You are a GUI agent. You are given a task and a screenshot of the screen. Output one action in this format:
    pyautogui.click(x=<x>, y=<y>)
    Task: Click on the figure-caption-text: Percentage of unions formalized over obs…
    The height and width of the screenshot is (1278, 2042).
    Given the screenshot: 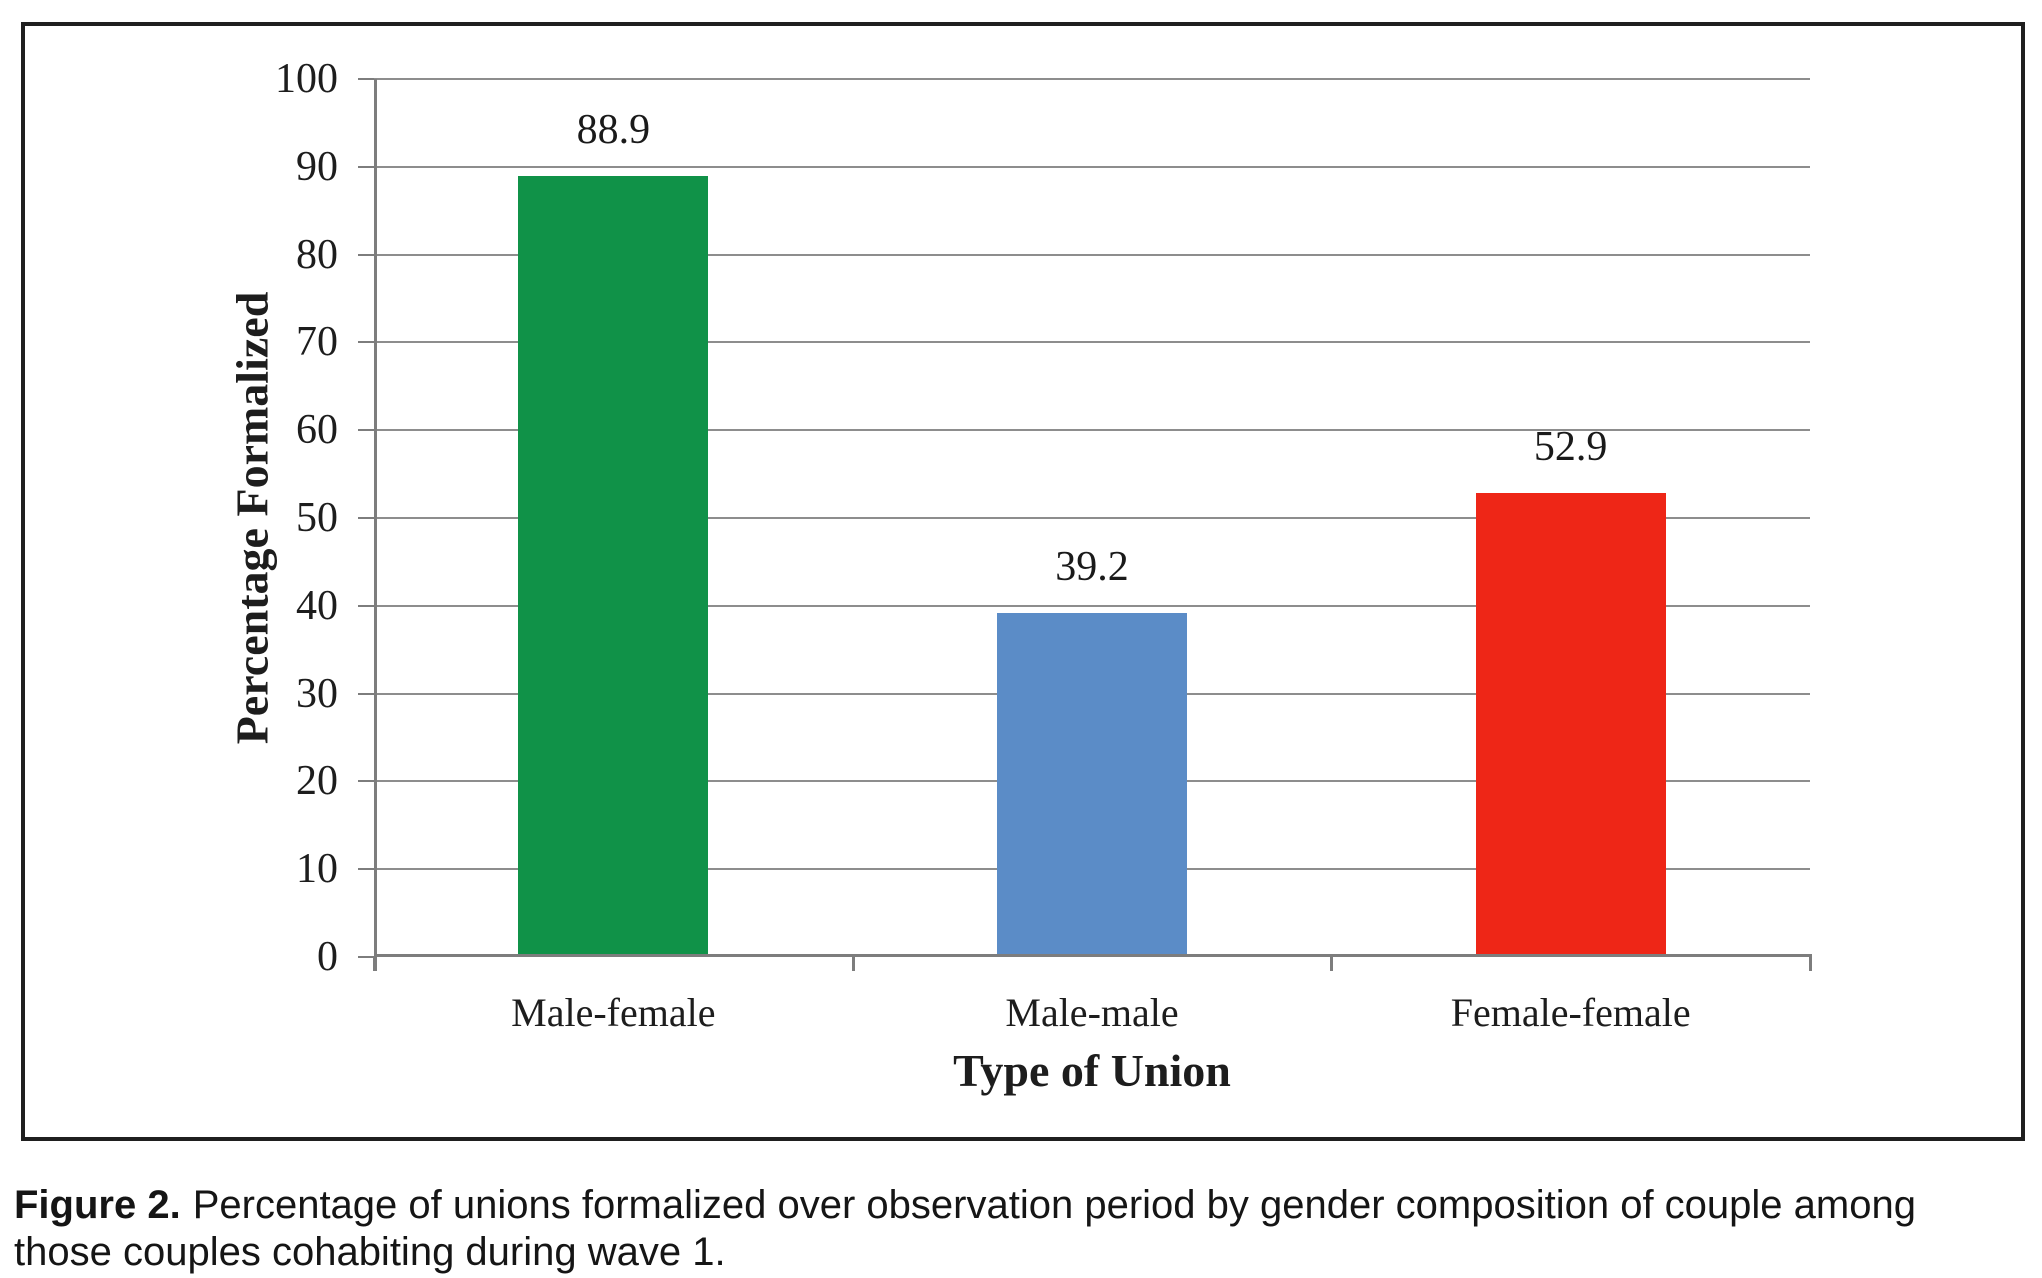 What is the action you would take?
    pyautogui.click(x=965, y=1228)
    